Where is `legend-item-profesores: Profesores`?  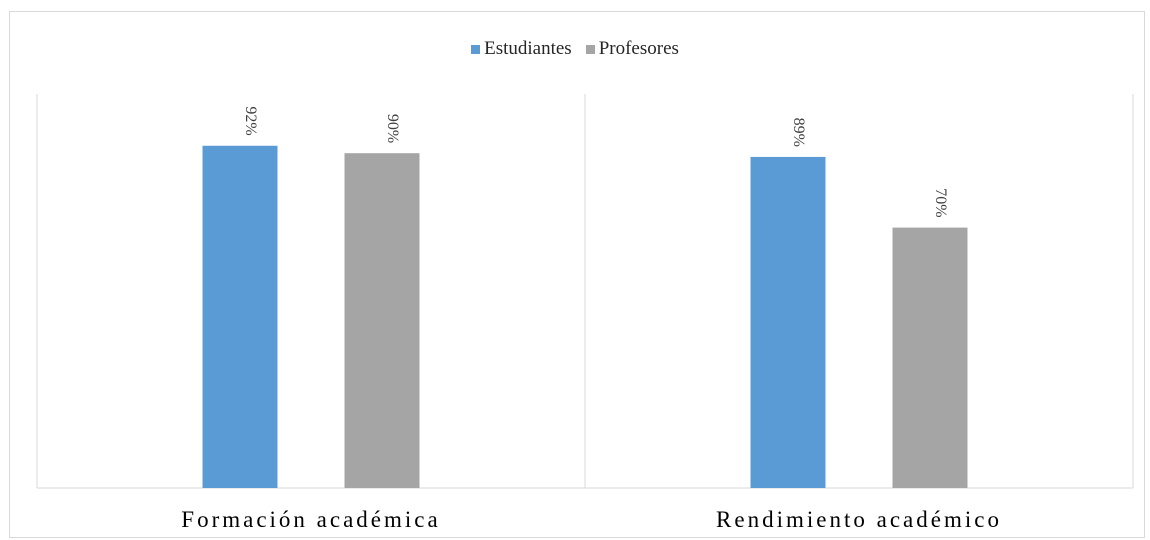
legend-item-profesores: Profesores is located at coordinates (632, 49).